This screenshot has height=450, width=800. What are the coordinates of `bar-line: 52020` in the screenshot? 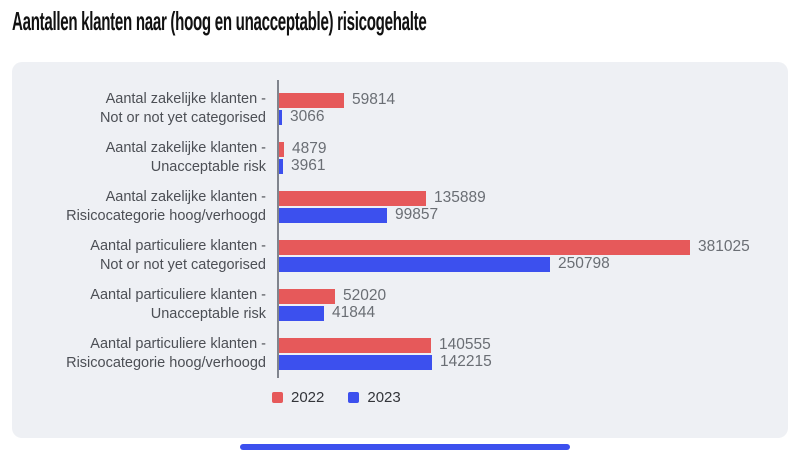 It's located at (533, 295).